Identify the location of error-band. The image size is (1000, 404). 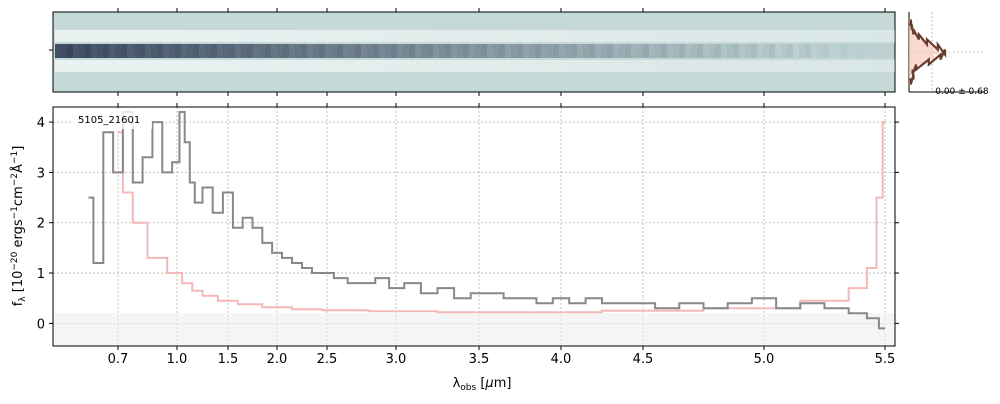
(474, 329).